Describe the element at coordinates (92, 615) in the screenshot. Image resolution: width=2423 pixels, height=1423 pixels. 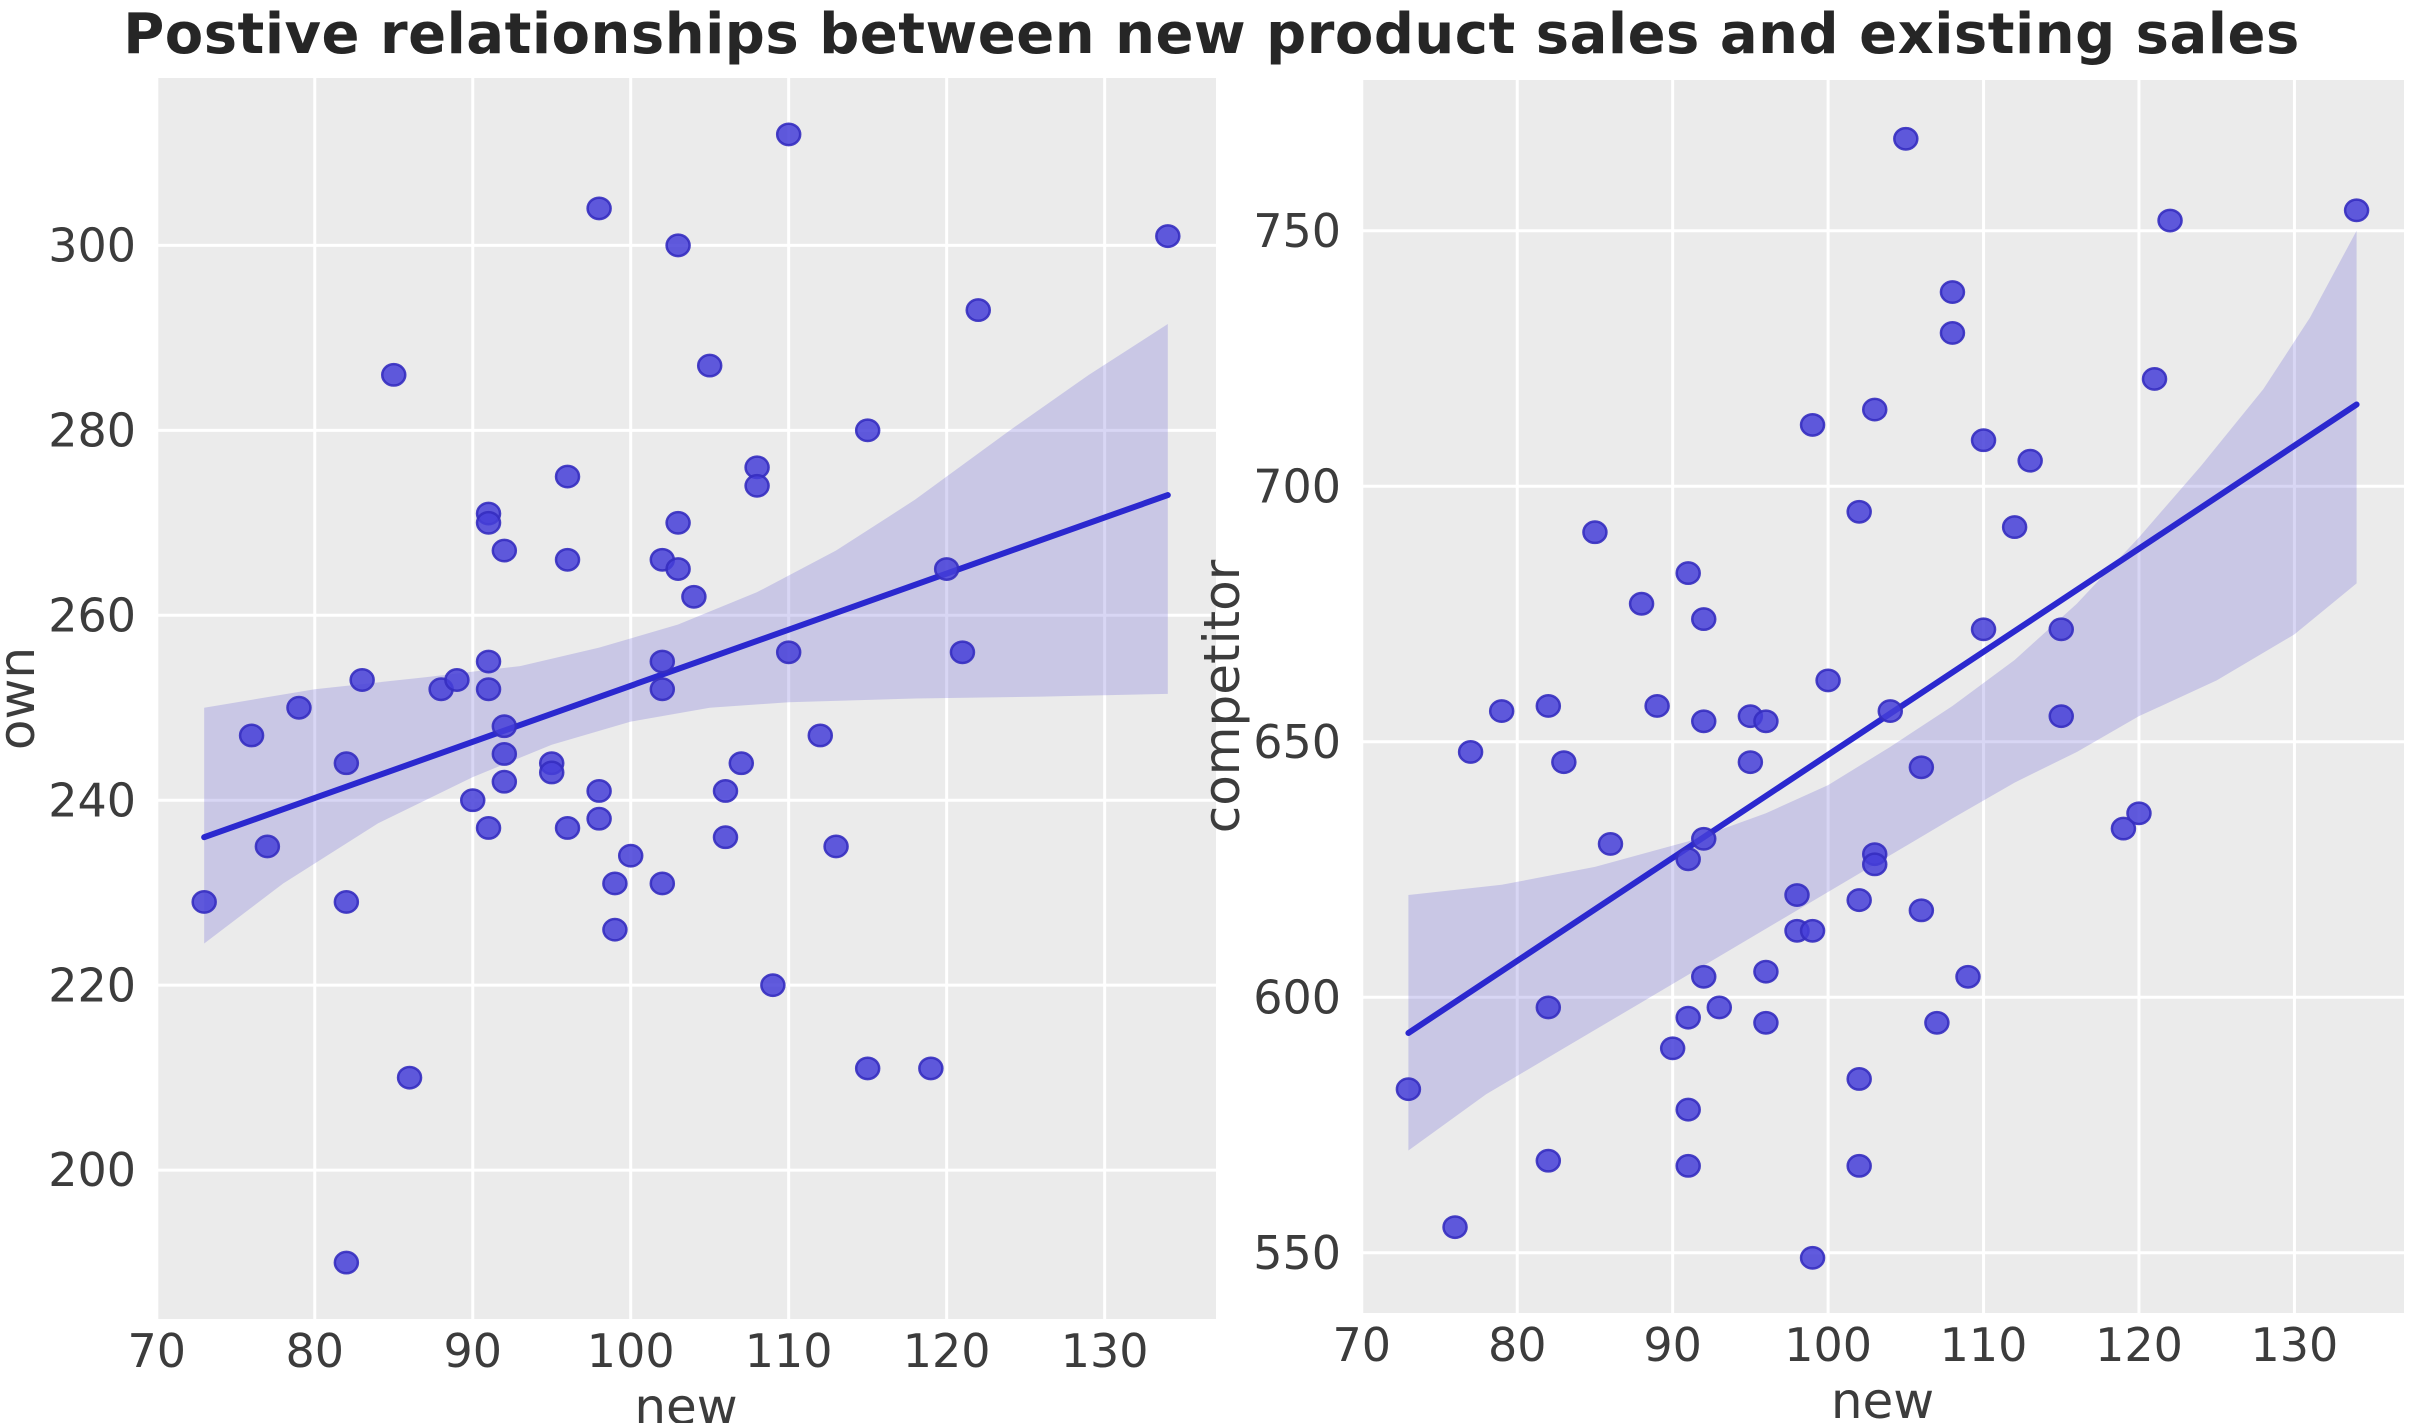
I see `y-tick-label: 260` at that location.